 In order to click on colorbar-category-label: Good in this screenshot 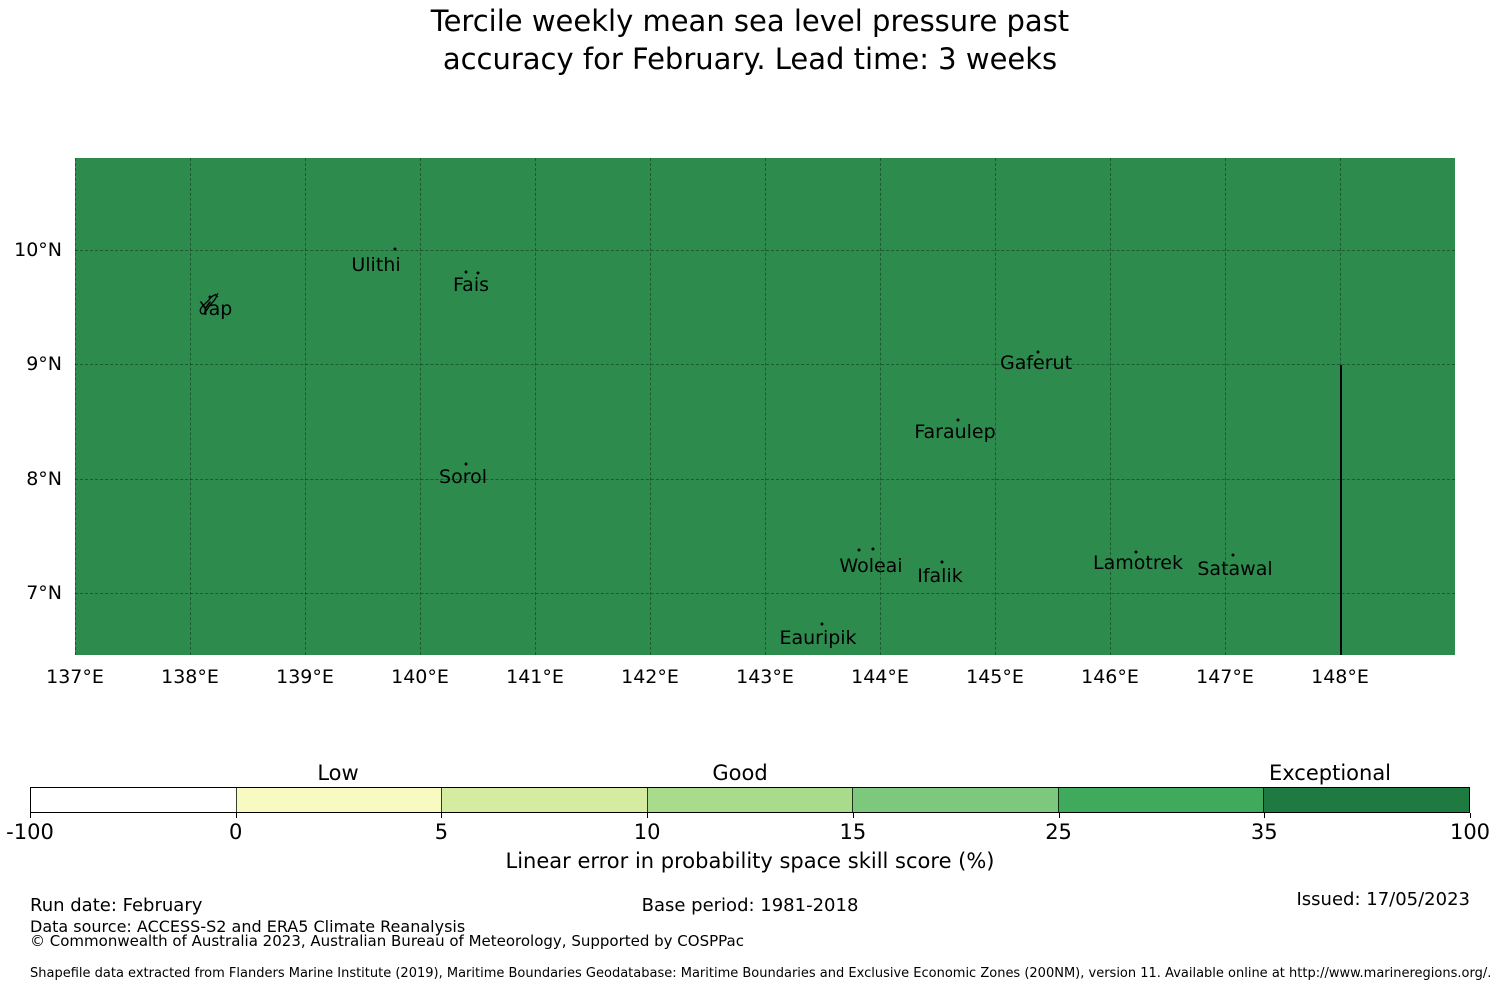, I will do `click(740, 773)`.